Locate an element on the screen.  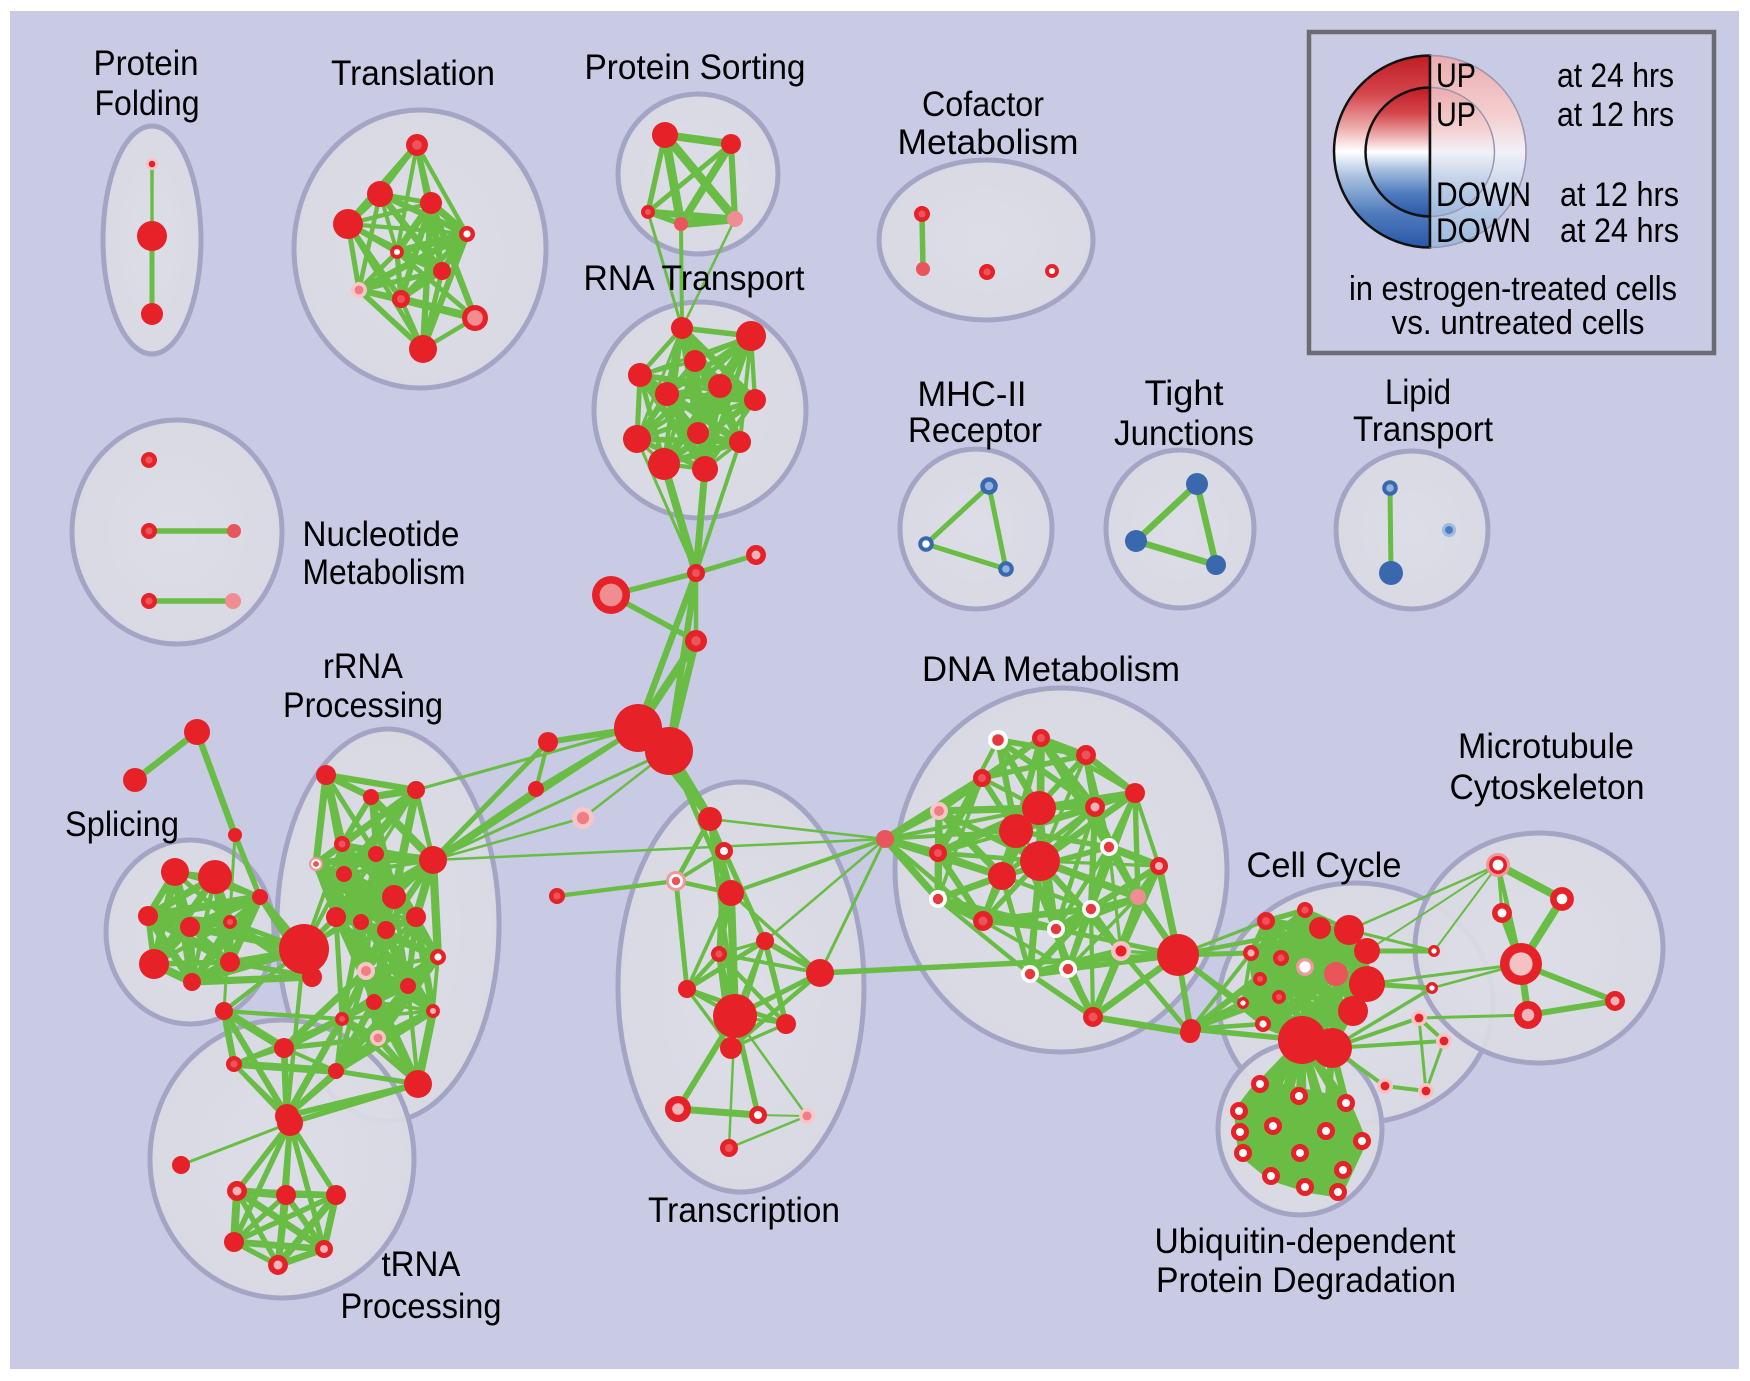
svg-text: Ubiquitin-dependent is located at coordinates (1305, 1241).